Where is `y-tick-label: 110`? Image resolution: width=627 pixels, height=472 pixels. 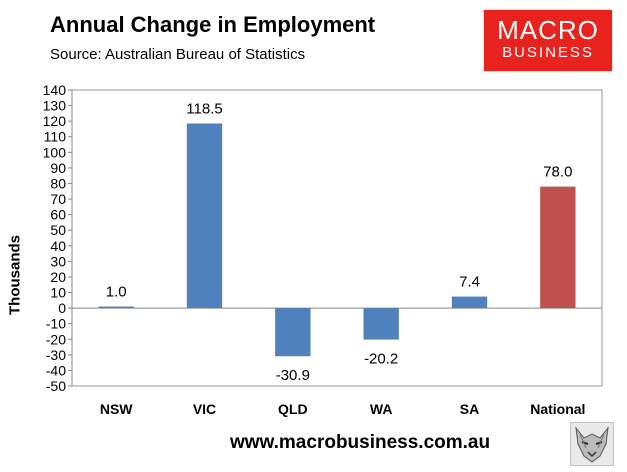
y-tick-label: 110 is located at coordinates (55, 137).